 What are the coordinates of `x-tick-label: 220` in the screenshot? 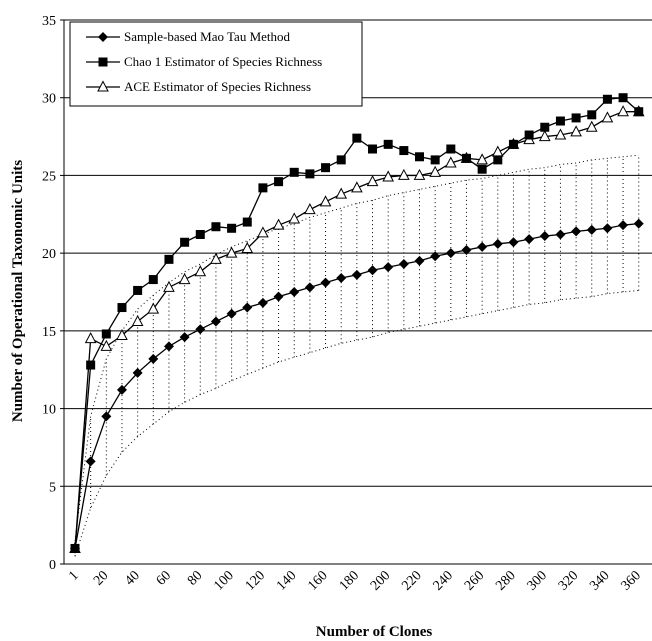 It's located at (411, 580).